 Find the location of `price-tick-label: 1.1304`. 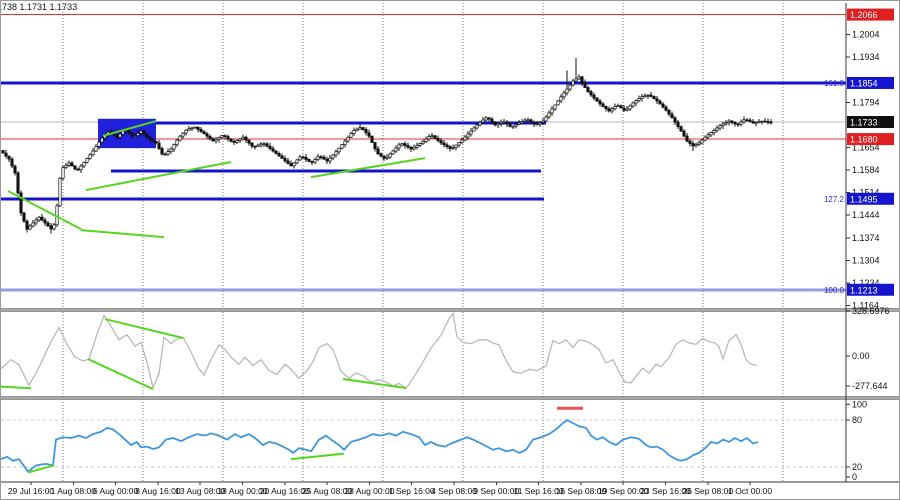

price-tick-label: 1.1304 is located at coordinates (866, 260).